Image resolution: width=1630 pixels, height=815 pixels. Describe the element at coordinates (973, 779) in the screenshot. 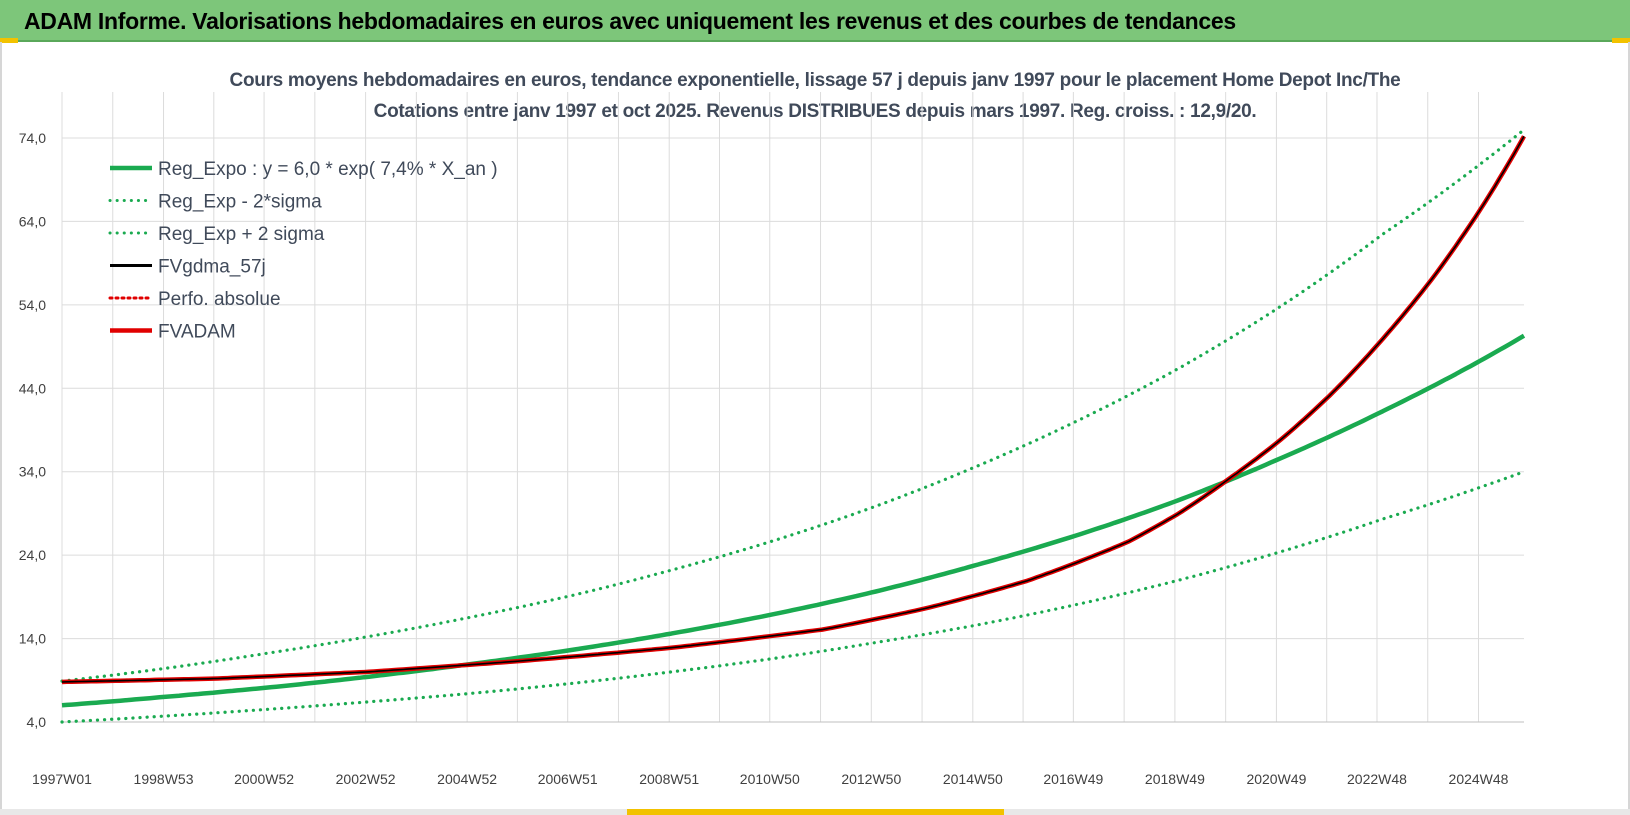

I see `x-tick-label: 2014W50` at that location.